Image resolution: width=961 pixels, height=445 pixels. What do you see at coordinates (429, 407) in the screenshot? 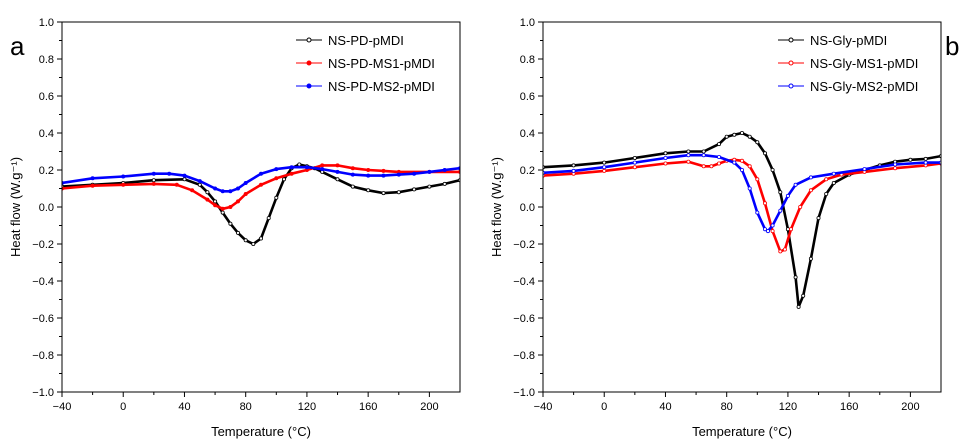
I see `x-tick-label: 200` at bounding box center [429, 407].